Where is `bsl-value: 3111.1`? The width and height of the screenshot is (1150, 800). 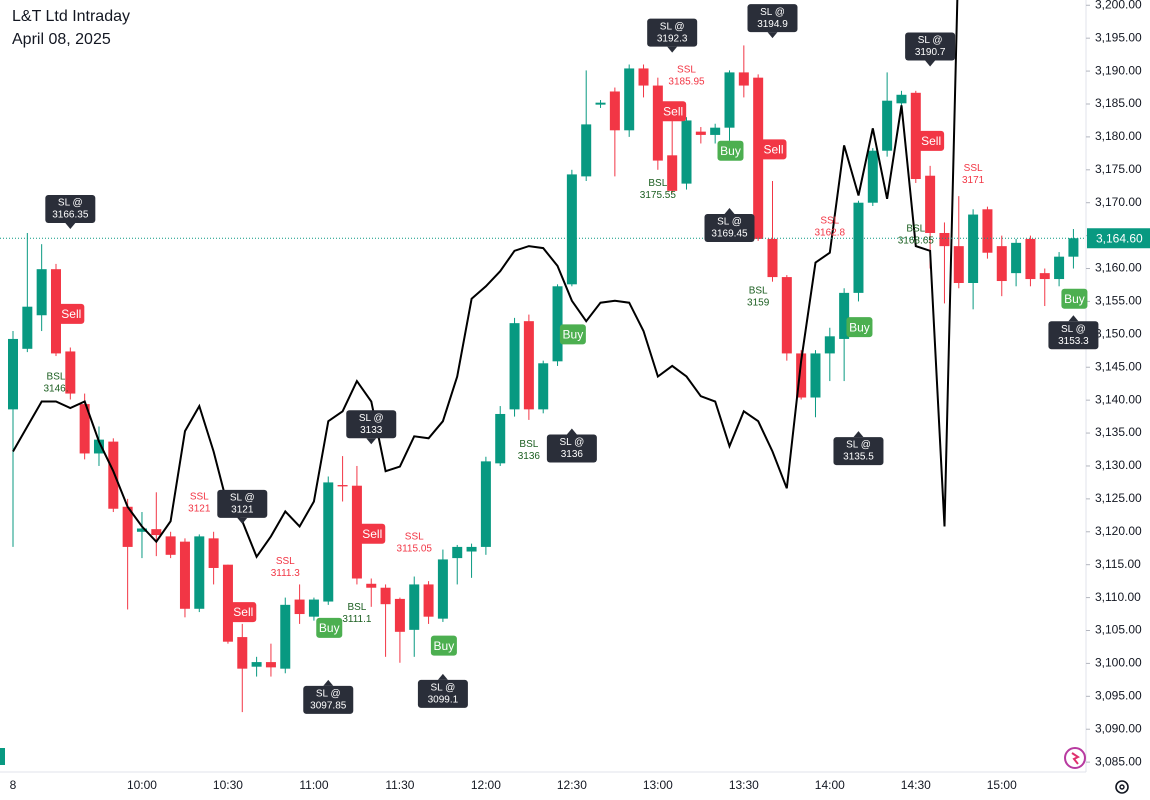
bsl-value: 3111.1 is located at coordinates (357, 619).